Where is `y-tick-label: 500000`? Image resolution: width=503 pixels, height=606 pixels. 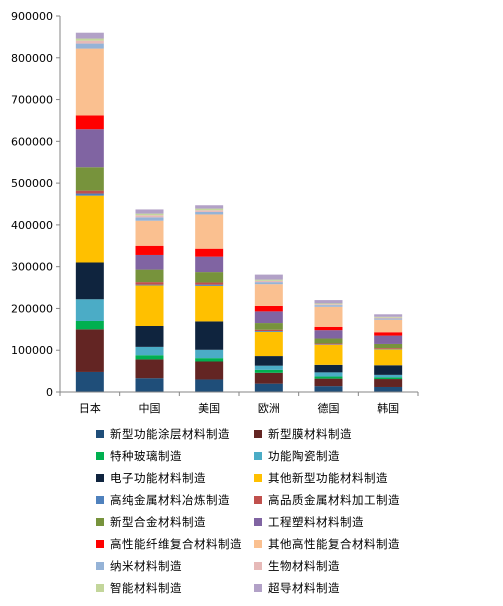
y-tick-label: 500000 is located at coordinates (32, 183).